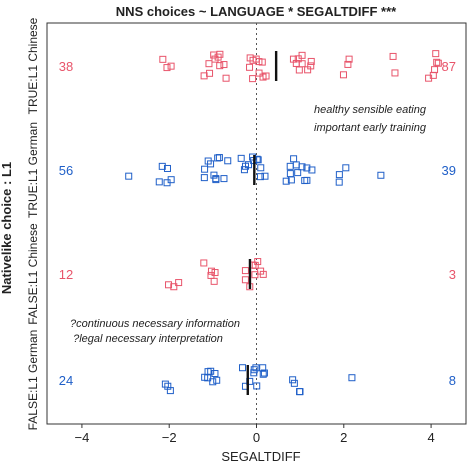 This screenshot has height=467, width=474. What do you see at coordinates (82, 437) in the screenshot?
I see `x-tick-label: −4` at bounding box center [82, 437].